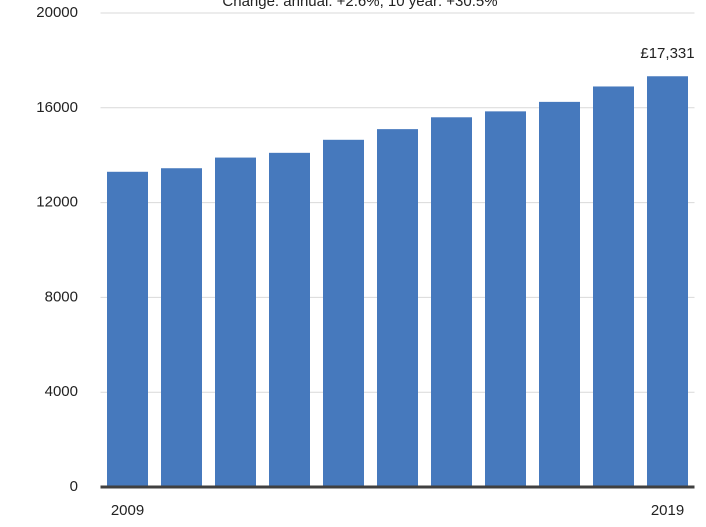 This screenshot has height=527, width=706. I want to click on x-tick-label: 2019, so click(667, 510).